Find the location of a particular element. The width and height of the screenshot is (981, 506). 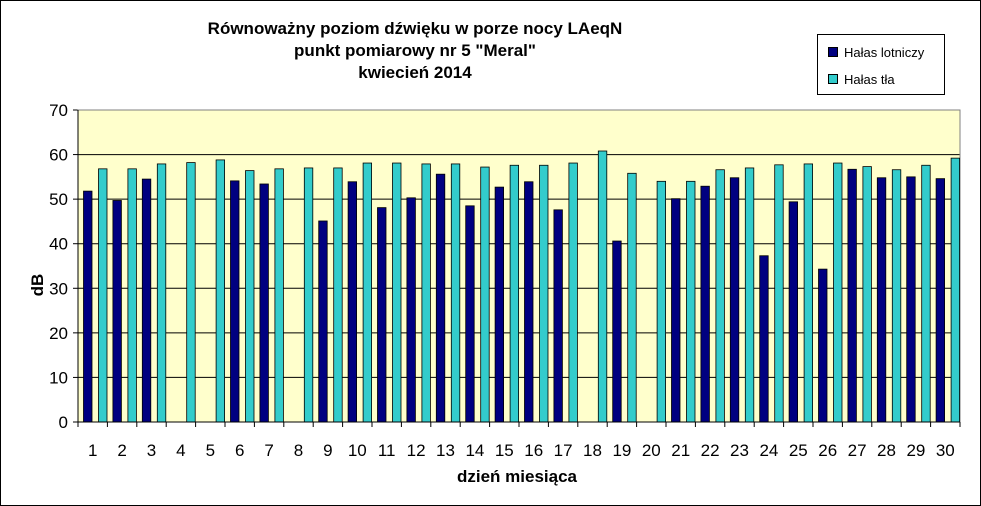

y-tick-label: 60 is located at coordinates (58, 155).